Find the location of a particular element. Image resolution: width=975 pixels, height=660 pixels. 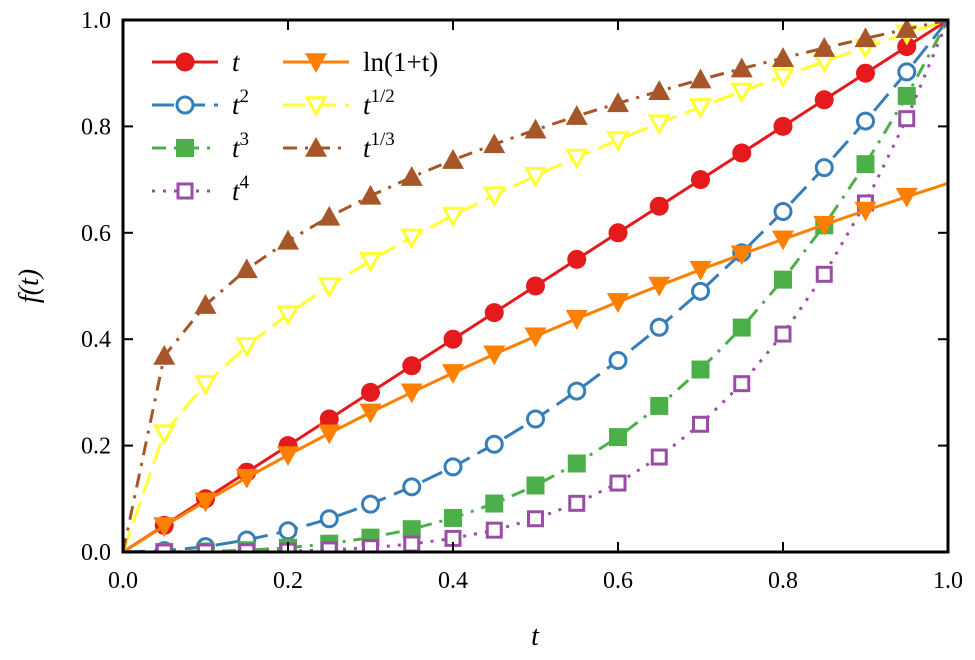

y-tick-label: 0.6 is located at coordinates (96, 234).